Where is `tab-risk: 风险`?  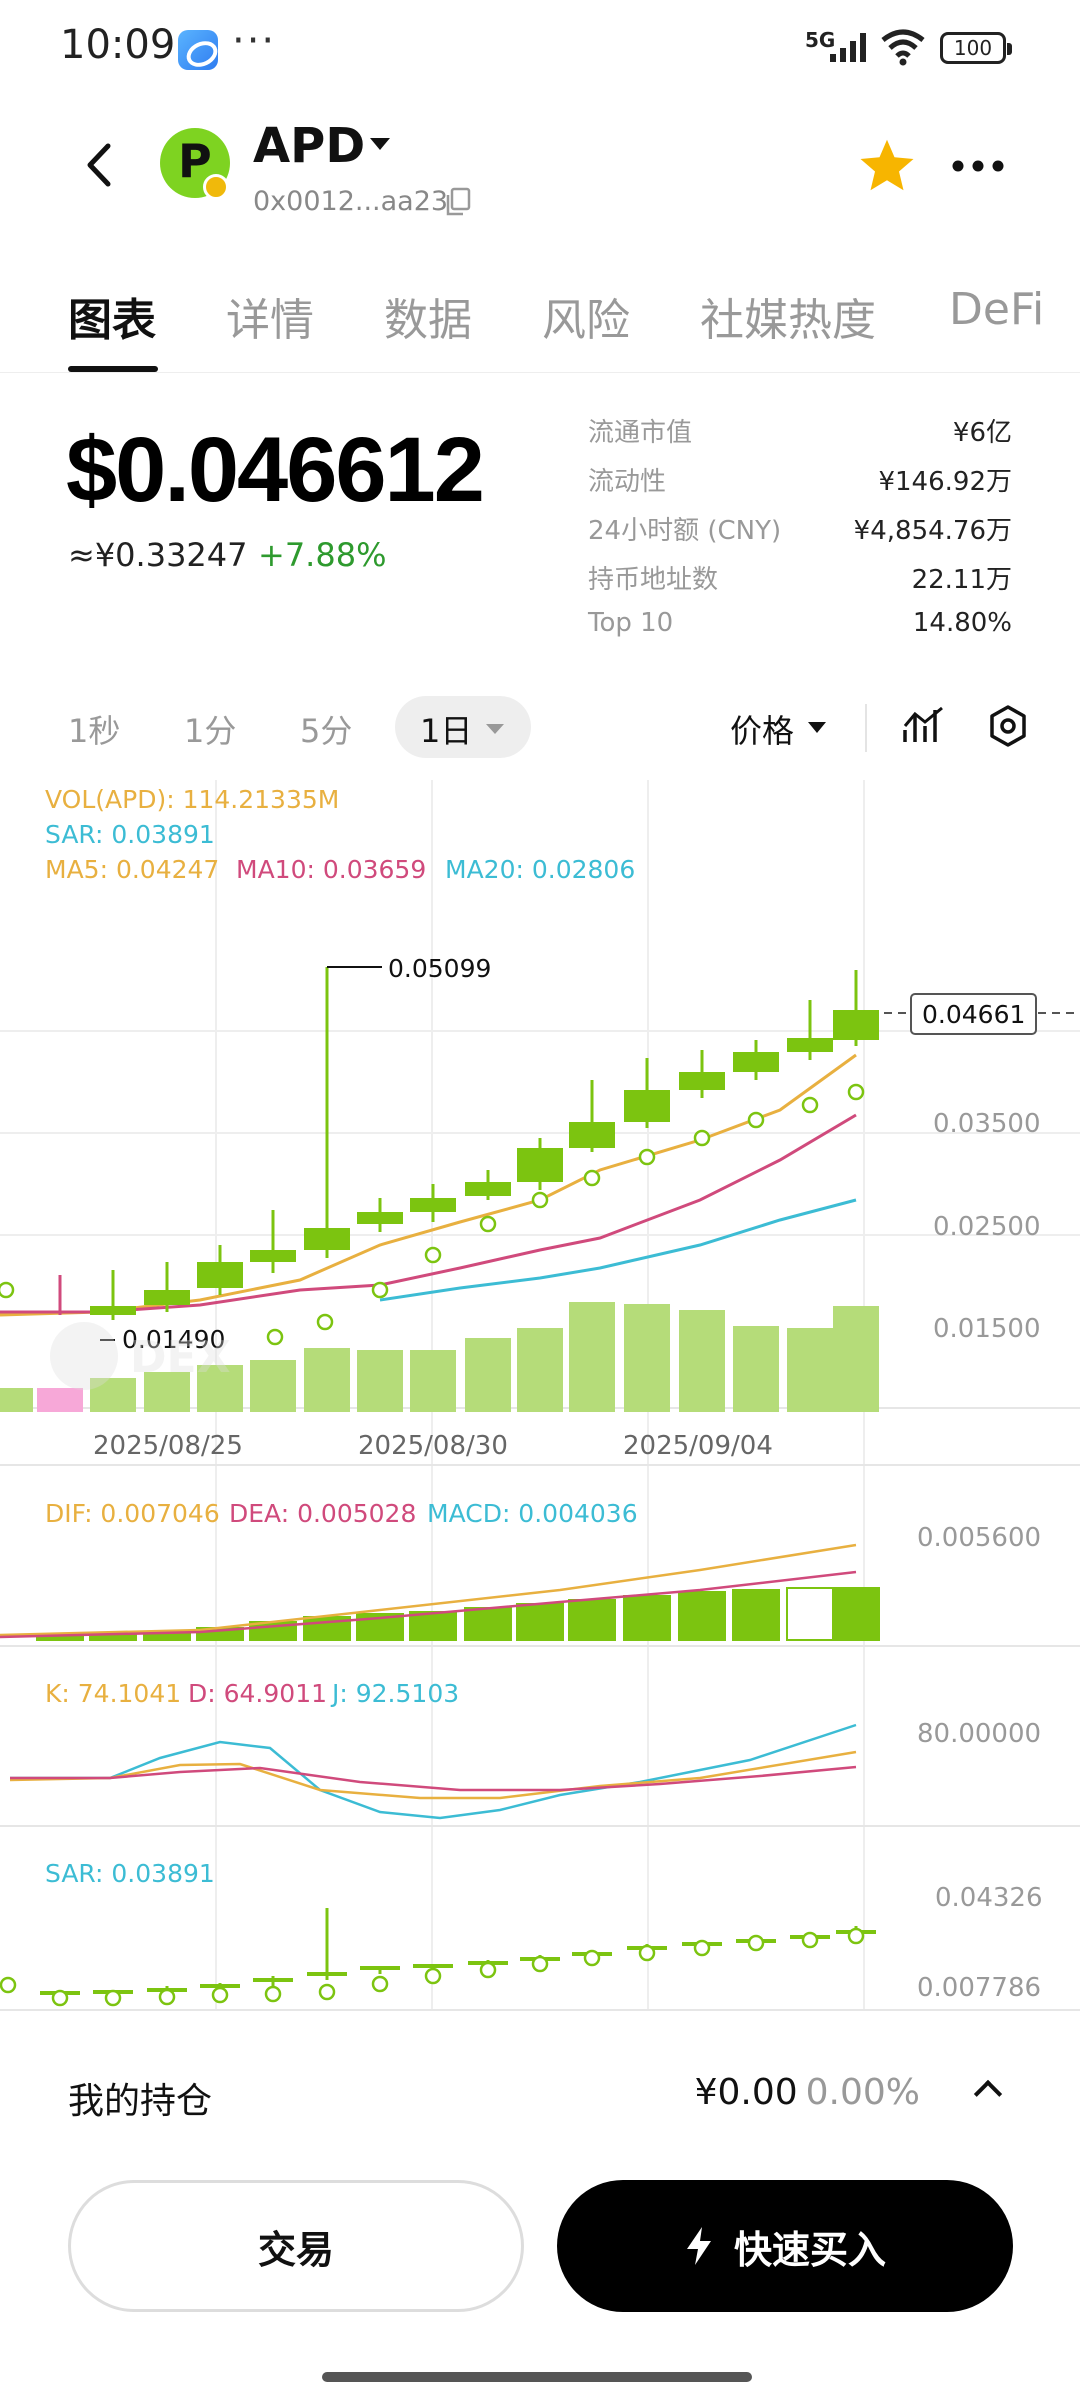 tab-risk: 风险 is located at coordinates (586, 320).